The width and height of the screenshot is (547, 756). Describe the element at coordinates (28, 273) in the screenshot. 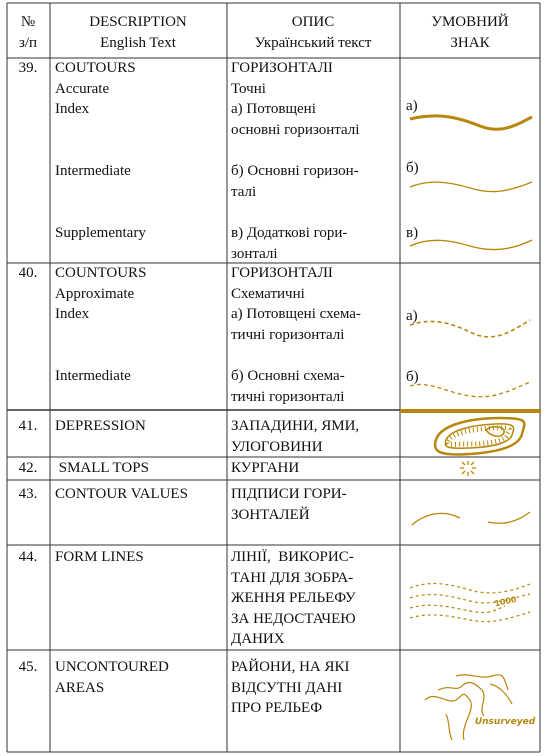

I see `row-number: 40.` at that location.